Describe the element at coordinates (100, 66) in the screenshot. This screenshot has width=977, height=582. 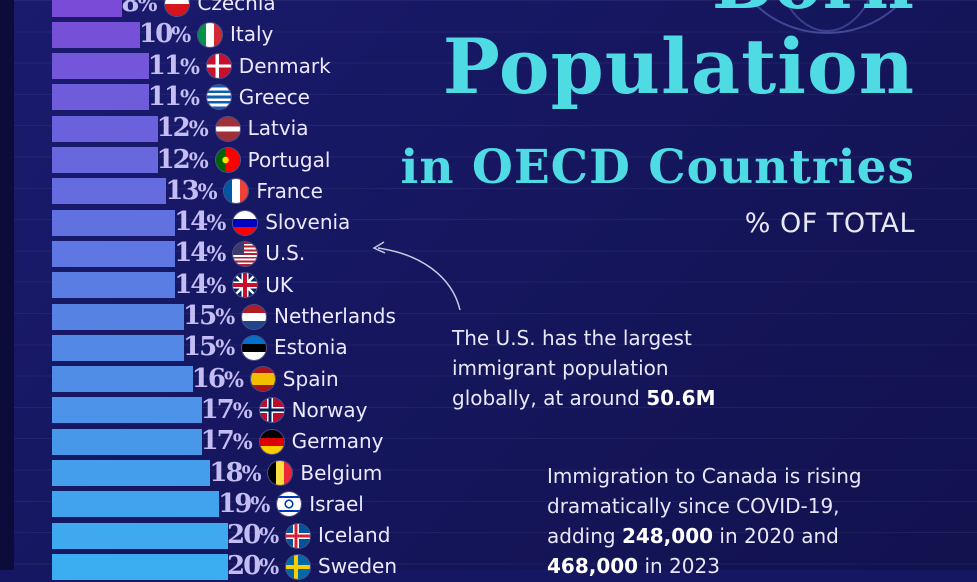
I see `bar-denmark` at that location.